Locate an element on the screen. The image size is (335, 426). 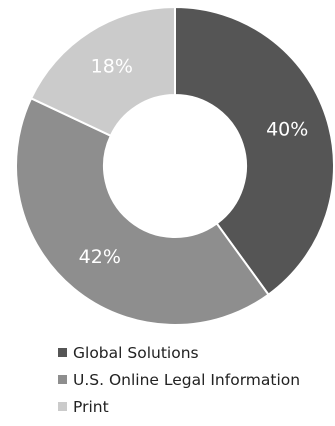
slice-percent-label: 42% is located at coordinates (100, 257).